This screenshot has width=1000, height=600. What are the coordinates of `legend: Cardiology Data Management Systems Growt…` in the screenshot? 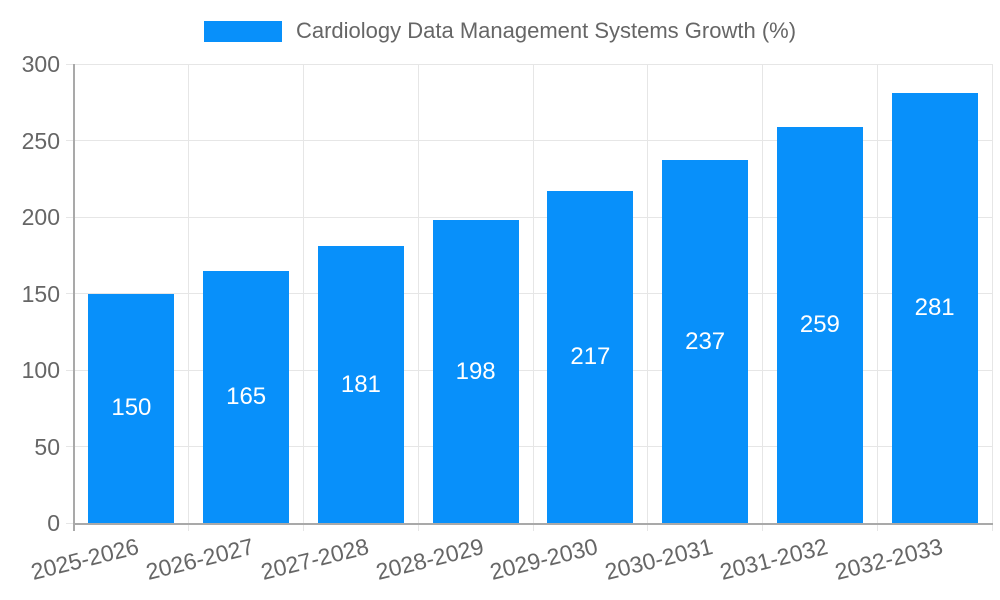 It's located at (500, 31).